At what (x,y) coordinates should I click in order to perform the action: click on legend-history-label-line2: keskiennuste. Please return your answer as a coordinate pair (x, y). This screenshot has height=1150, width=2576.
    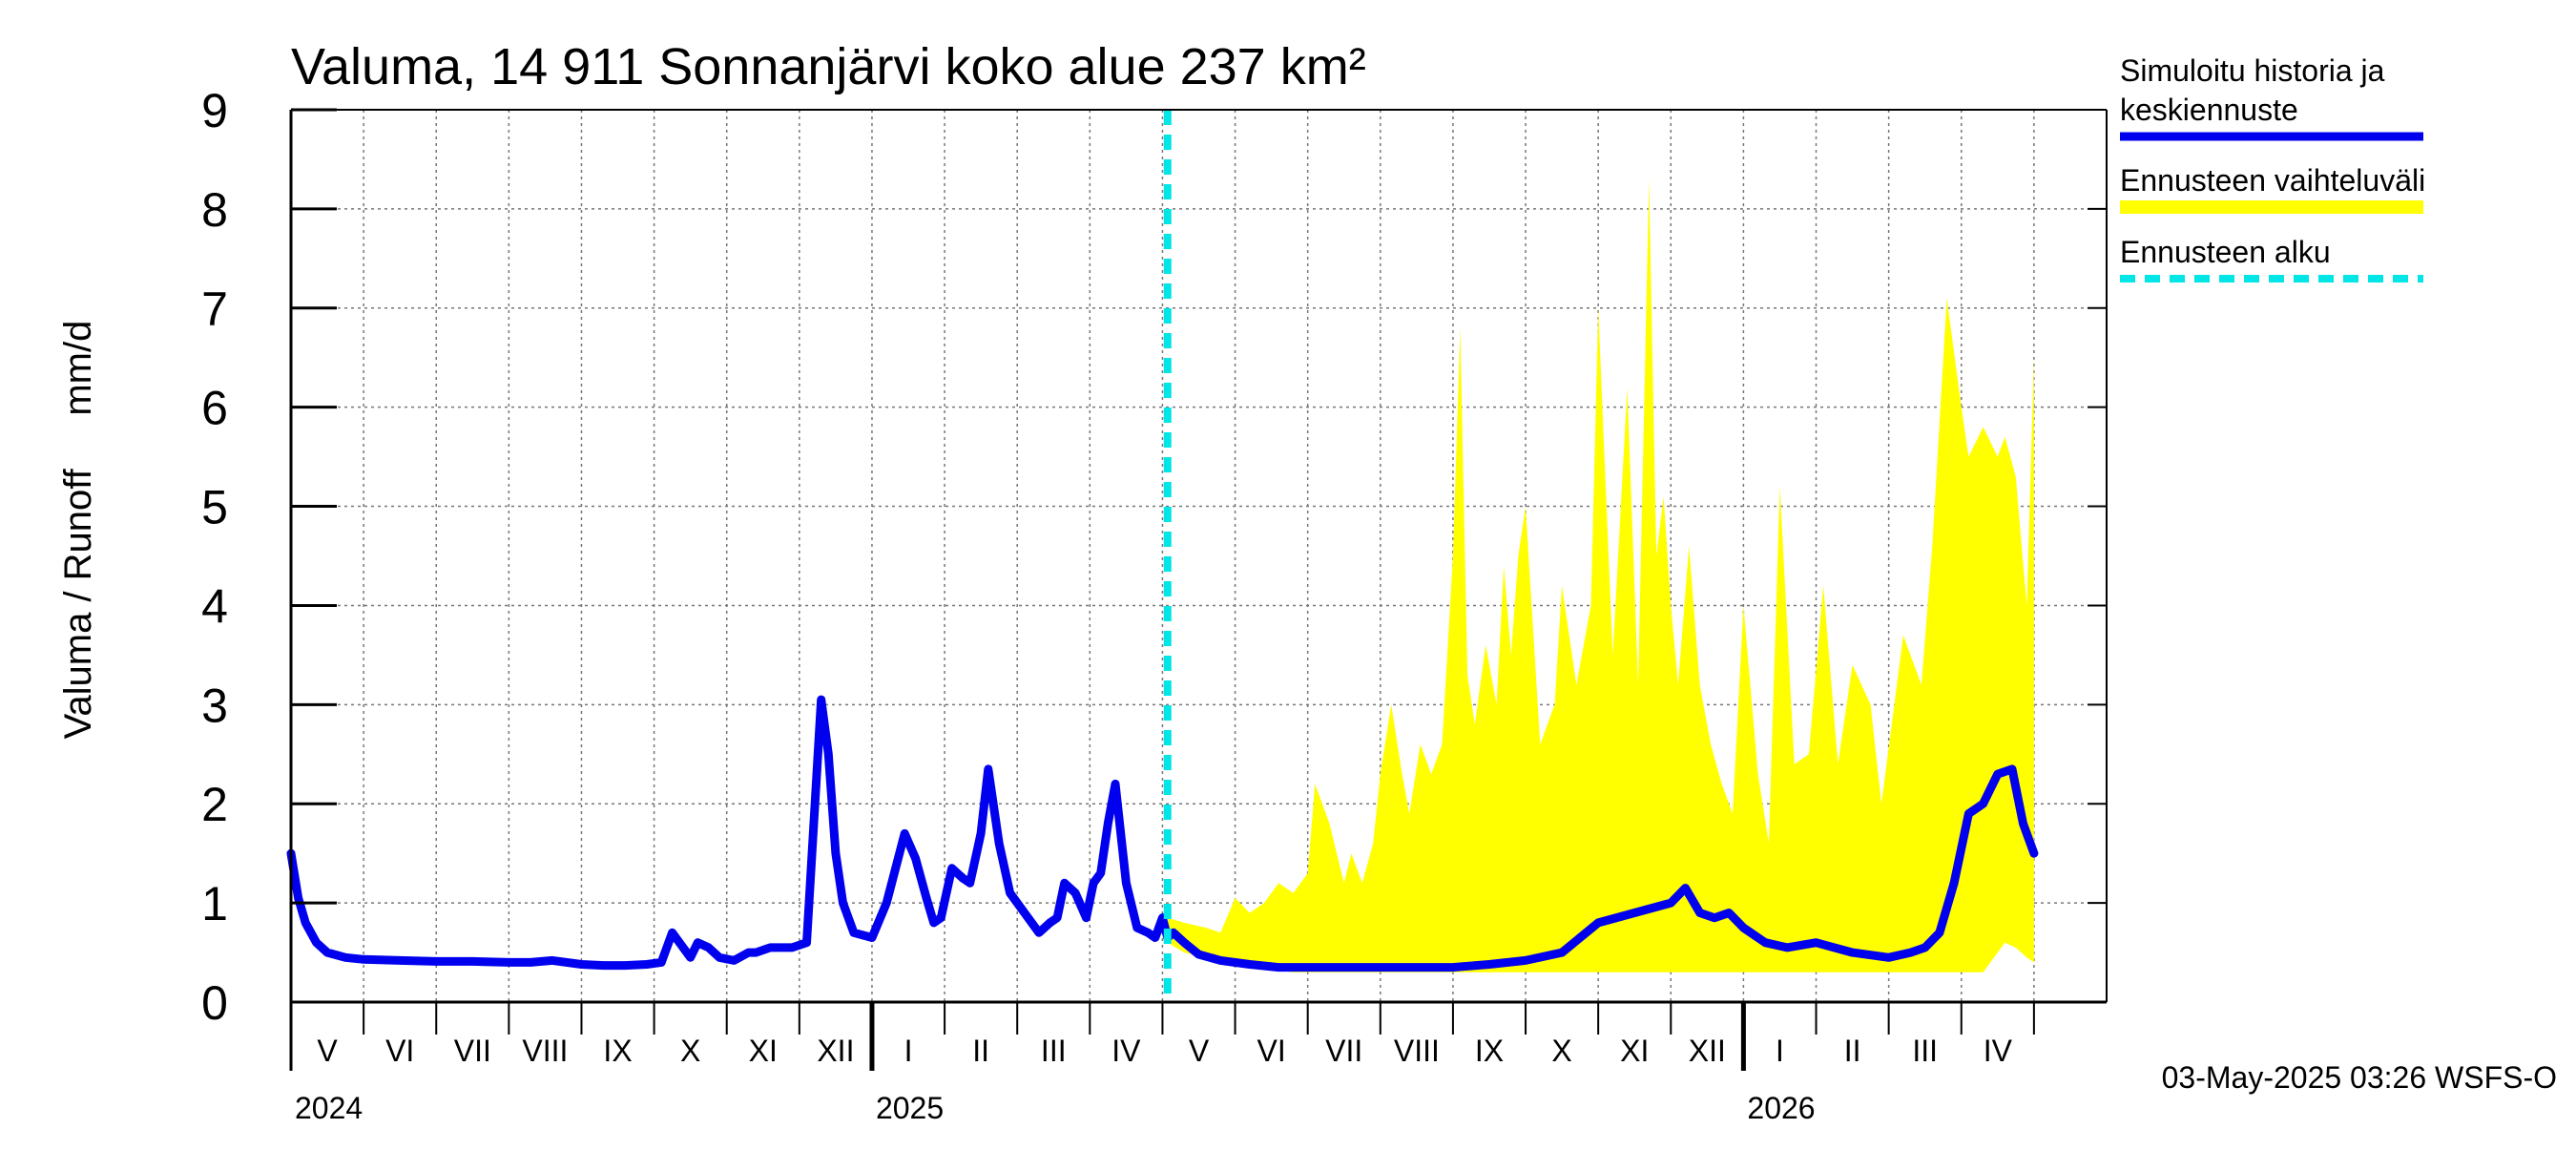
    Looking at the image, I should click on (2209, 110).